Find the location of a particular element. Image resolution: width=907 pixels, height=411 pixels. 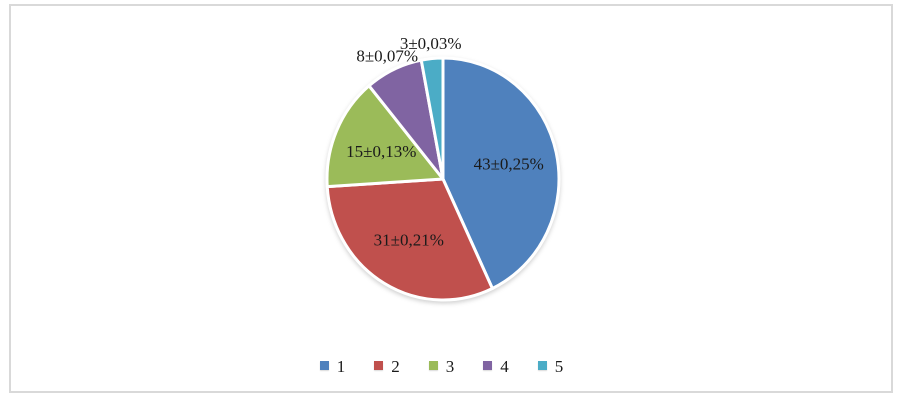

chart-legend: 1 2 3 4 5 is located at coordinates (447, 366).